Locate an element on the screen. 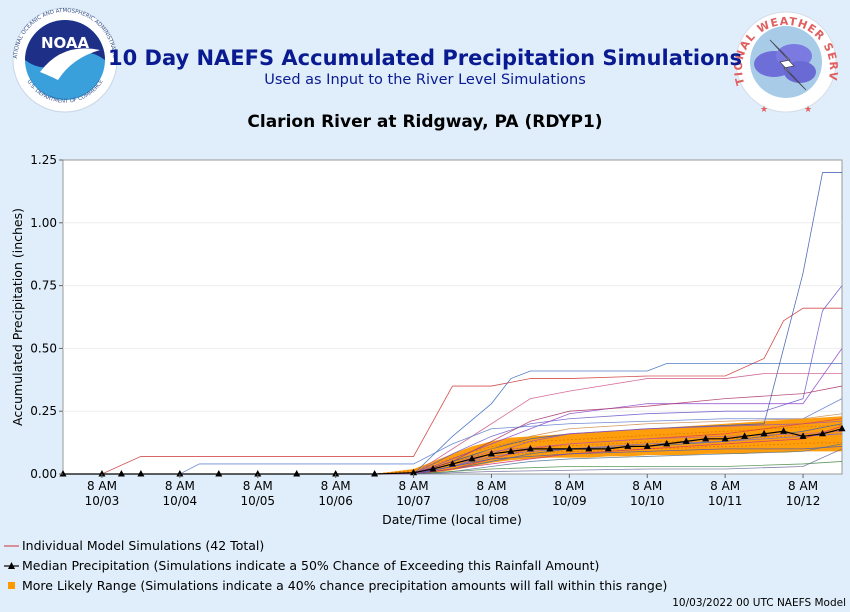  range-band is located at coordinates (452, 445).